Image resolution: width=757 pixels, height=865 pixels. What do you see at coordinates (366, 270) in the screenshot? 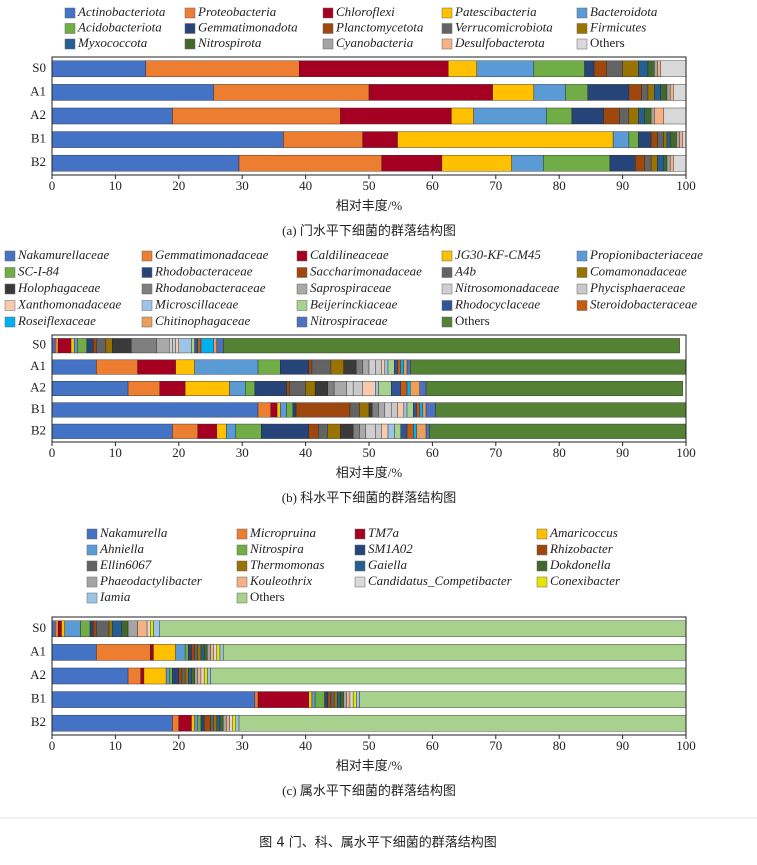
I see `legend-label: Saccharimonadaceae` at bounding box center [366, 270].